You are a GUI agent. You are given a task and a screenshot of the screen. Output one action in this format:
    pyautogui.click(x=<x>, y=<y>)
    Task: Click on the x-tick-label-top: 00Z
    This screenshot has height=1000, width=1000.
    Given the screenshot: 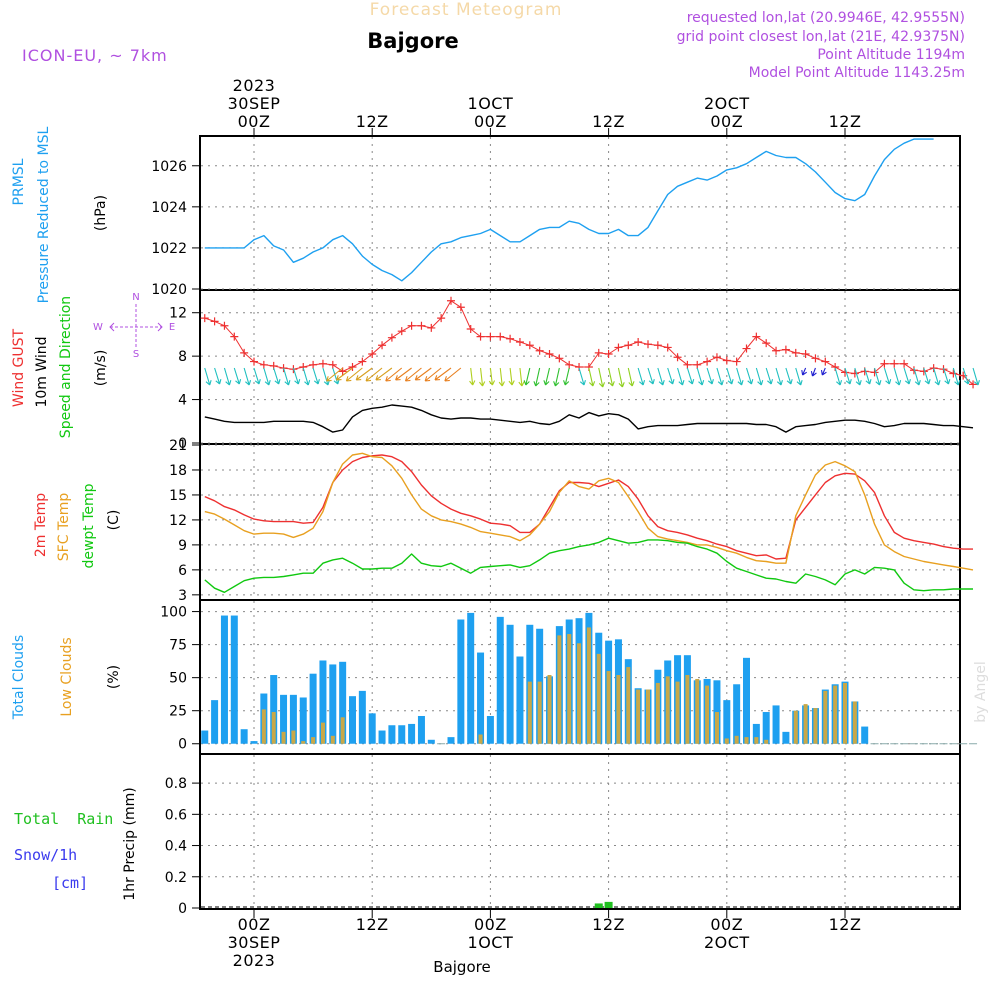 What is the action you would take?
    pyautogui.click(x=490, y=121)
    